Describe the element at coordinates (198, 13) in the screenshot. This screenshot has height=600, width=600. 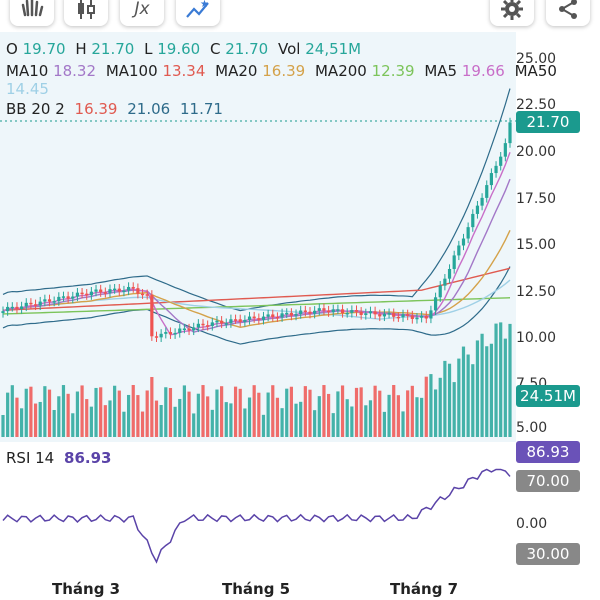
I see `indicator-button: ★` at that location.